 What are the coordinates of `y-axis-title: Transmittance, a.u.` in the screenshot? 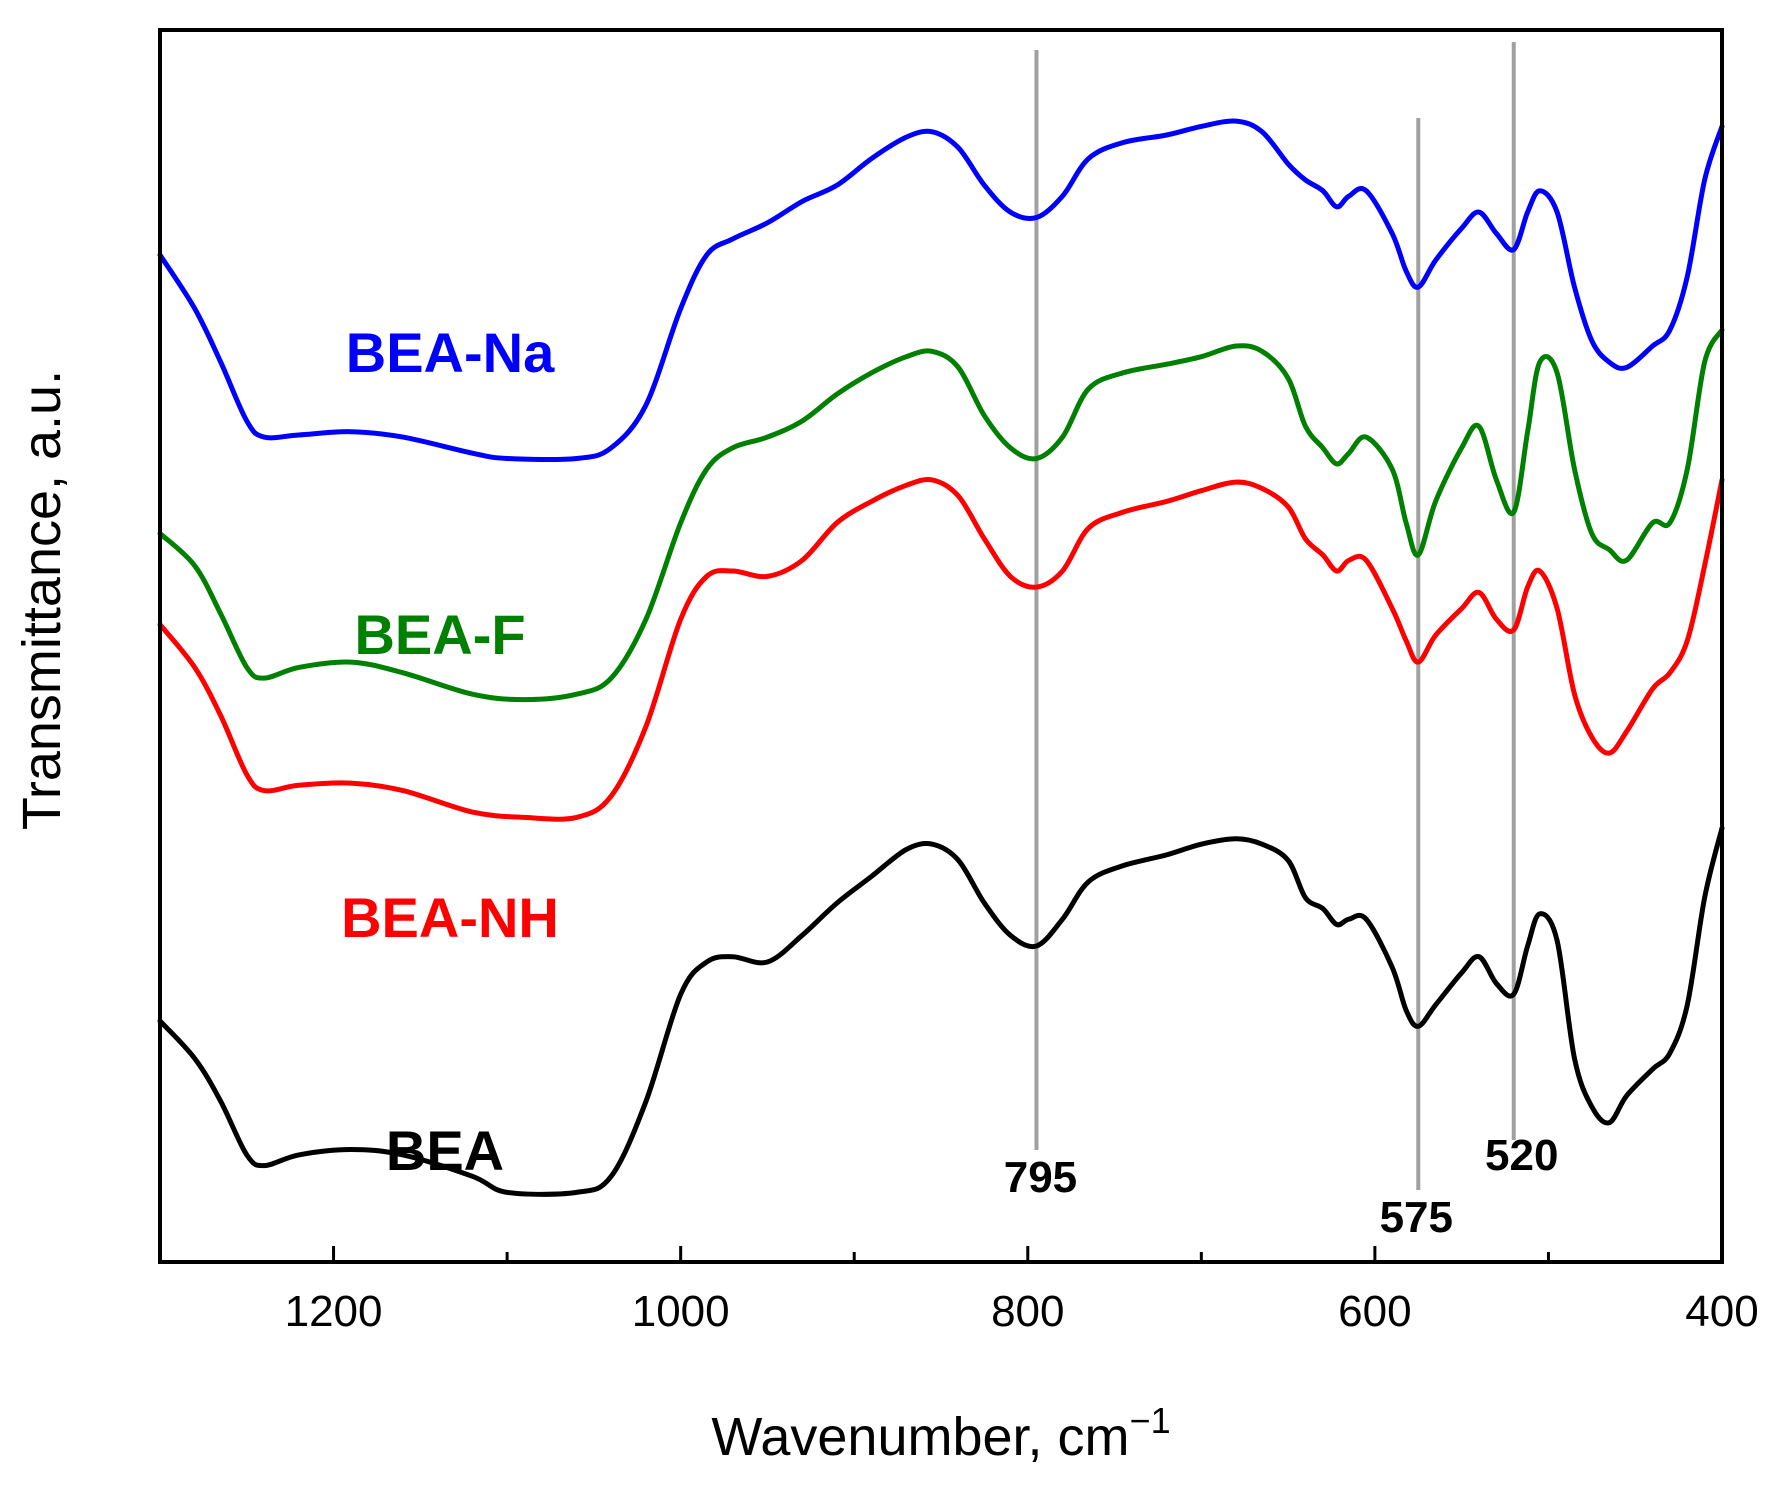 It's located at (42, 600).